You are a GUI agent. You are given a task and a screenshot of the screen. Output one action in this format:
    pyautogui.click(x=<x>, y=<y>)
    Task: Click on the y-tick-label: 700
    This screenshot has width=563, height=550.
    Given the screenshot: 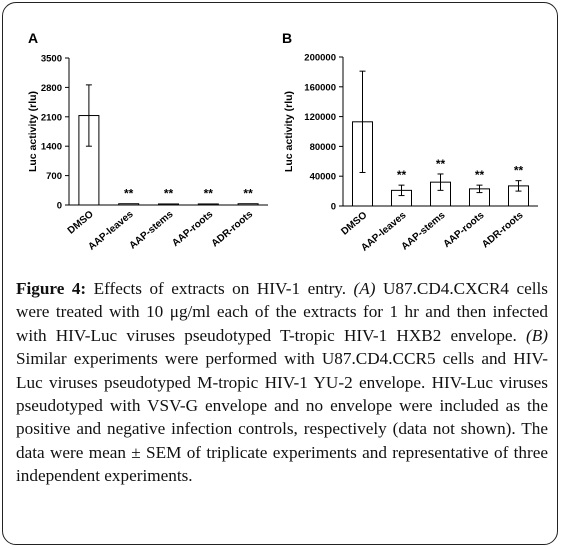 What is the action you would take?
    pyautogui.click(x=54, y=176)
    